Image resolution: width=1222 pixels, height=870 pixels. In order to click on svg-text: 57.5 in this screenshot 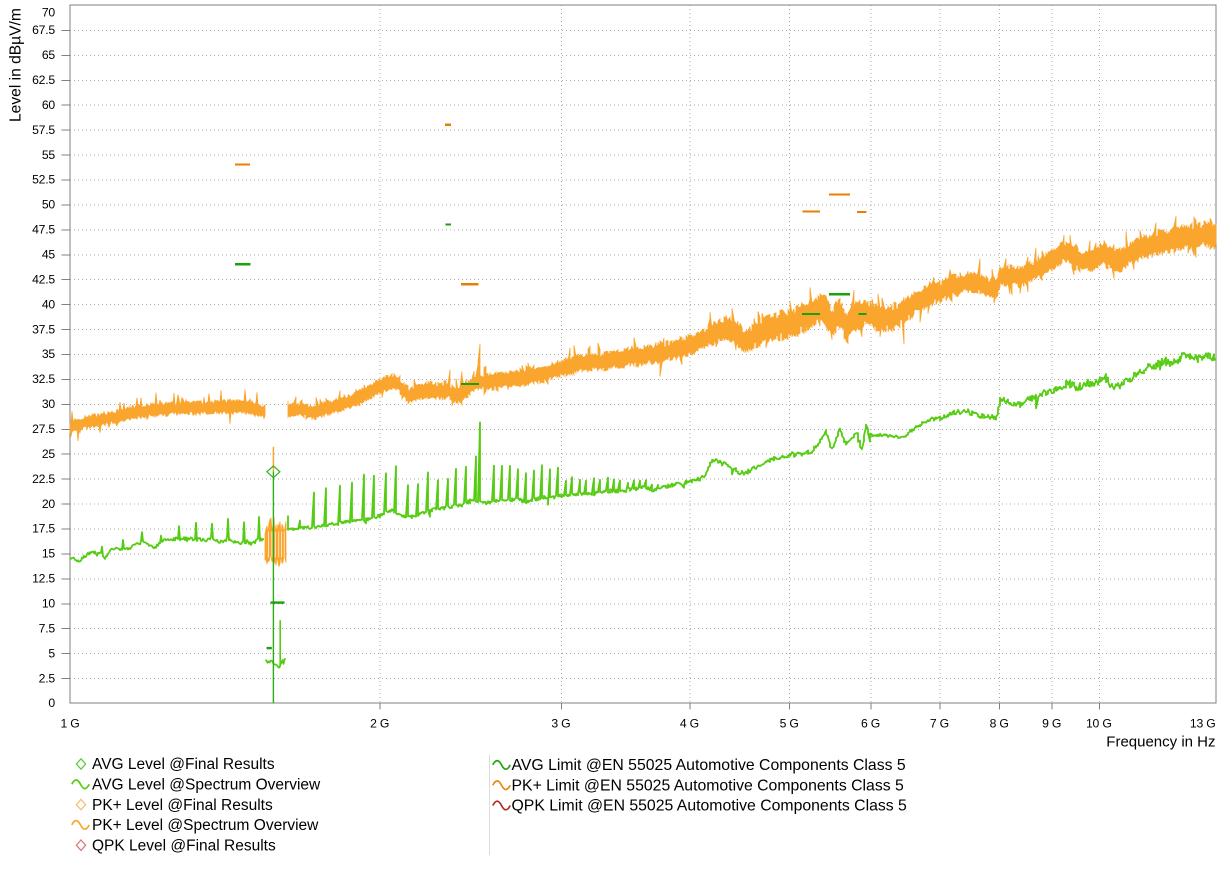, I will do `click(43, 130)`.